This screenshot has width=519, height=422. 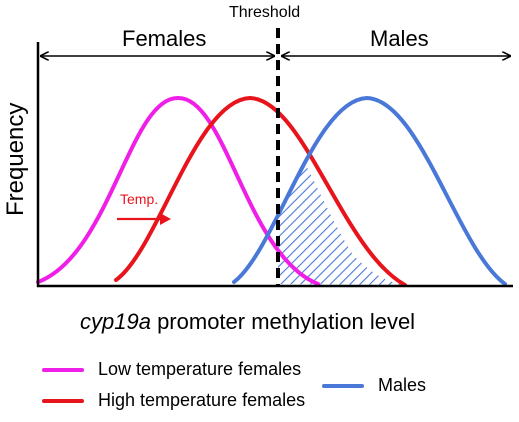 What do you see at coordinates (15, 159) in the screenshot?
I see `y-axis-label: Frequency` at bounding box center [15, 159].